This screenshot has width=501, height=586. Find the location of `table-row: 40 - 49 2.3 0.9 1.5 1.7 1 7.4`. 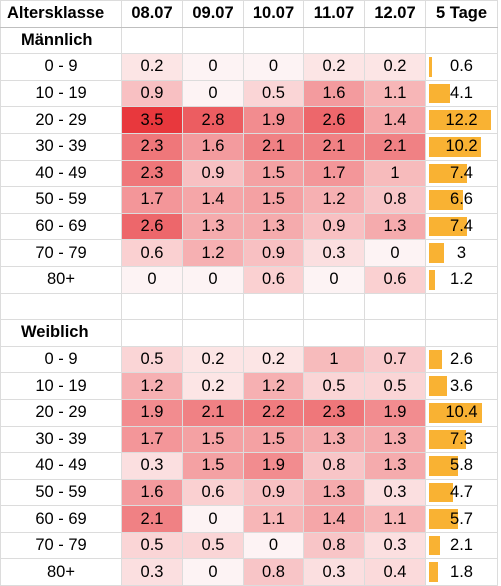

table-row: 40 - 49 2.3 0.9 1.5 1.7 1 7.4 is located at coordinates (249, 173).